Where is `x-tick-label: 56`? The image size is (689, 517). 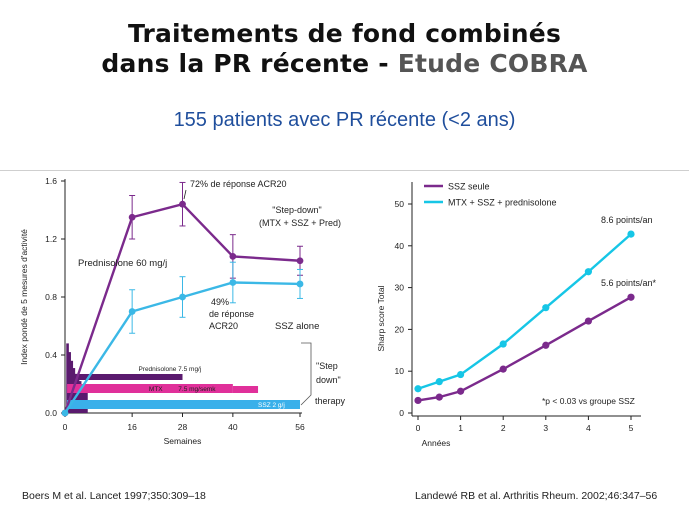
x-tick-label: 56 is located at coordinates (300, 427).